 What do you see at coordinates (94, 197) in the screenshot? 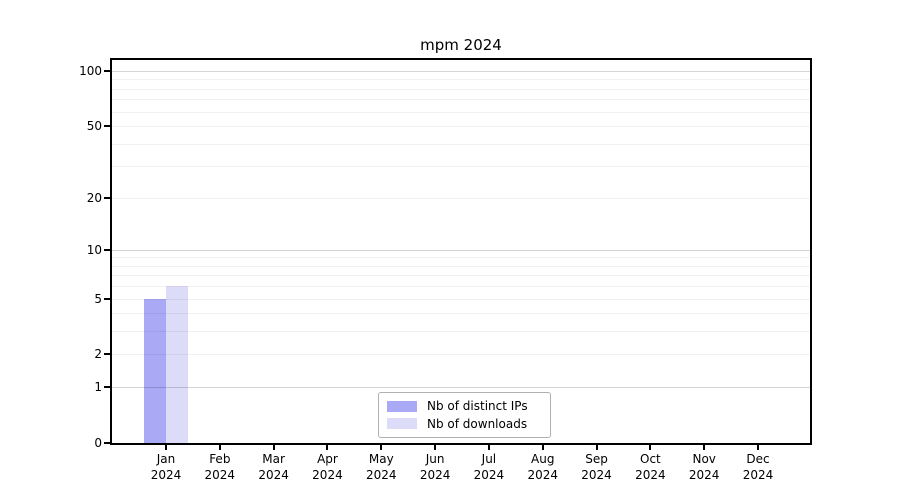
I see `y-tick-label: 20` at bounding box center [94, 197].